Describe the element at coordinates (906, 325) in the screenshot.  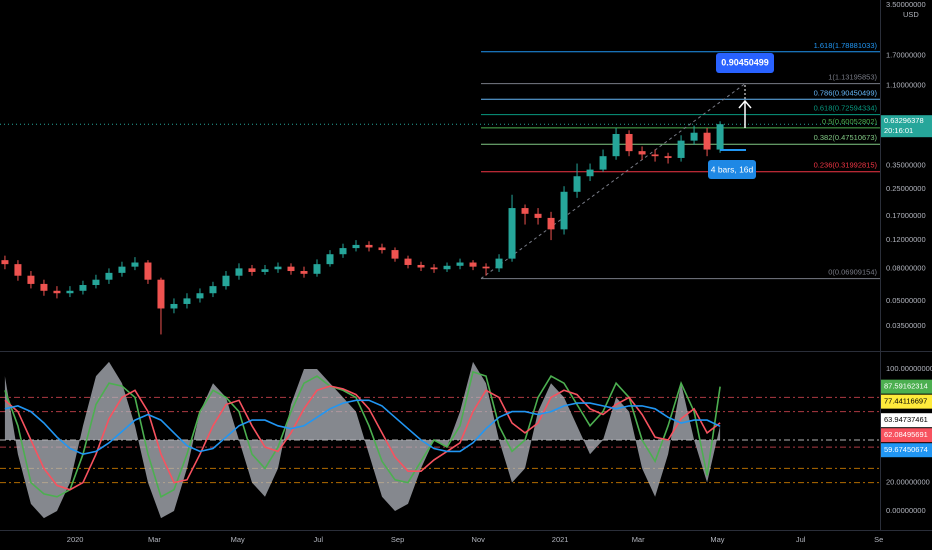
I see `y-tick-label: 0.03500000` at that location.